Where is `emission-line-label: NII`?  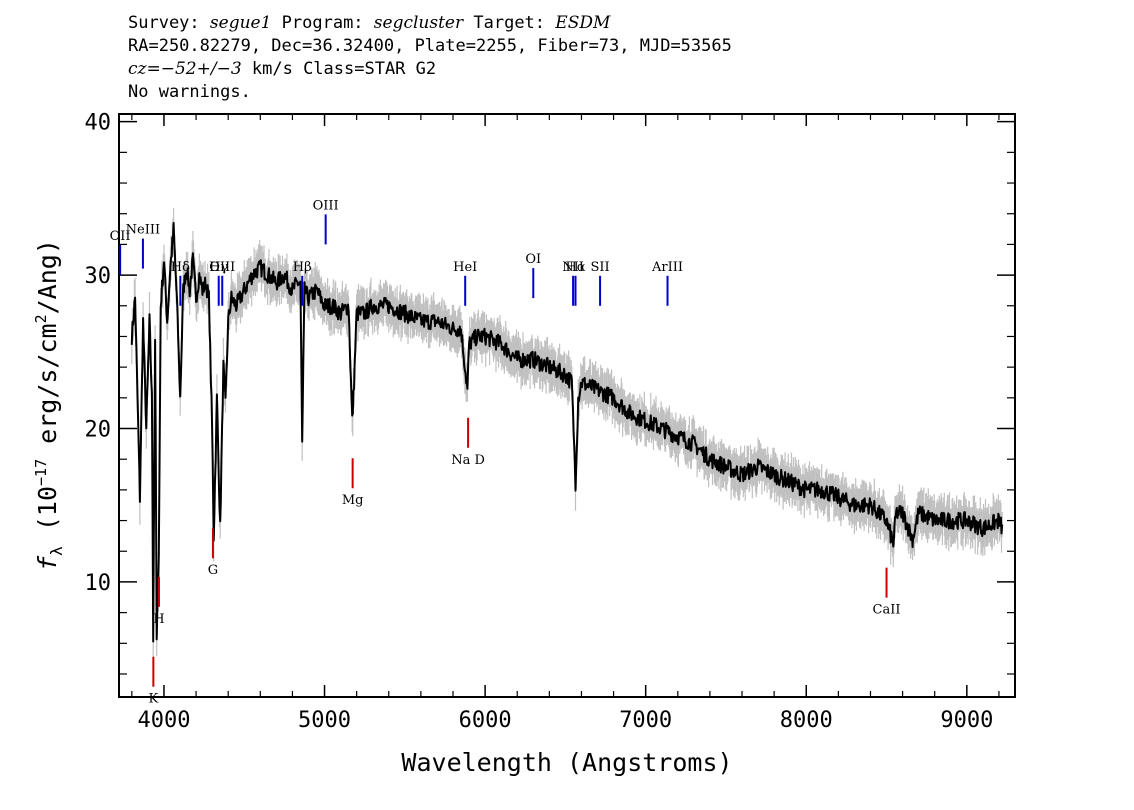 emission-line-label: NII is located at coordinates (573, 267).